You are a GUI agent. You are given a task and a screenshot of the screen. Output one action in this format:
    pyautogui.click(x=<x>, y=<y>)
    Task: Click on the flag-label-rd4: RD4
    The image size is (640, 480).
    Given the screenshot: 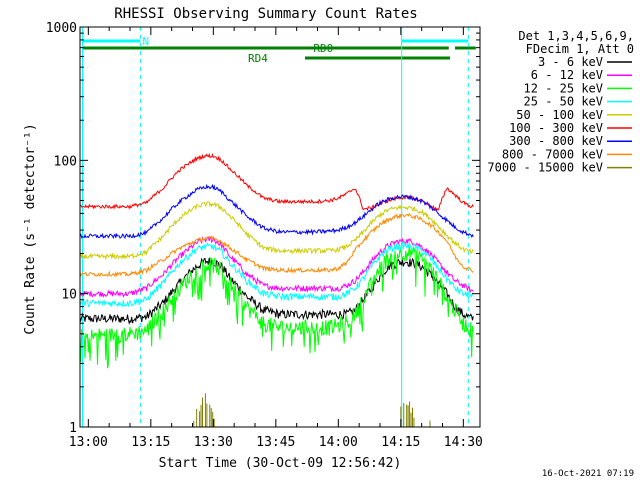 What is the action you would take?
    pyautogui.click(x=258, y=58)
    